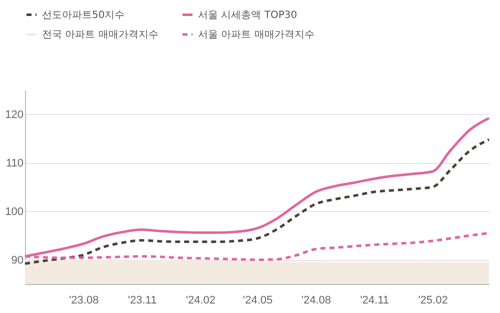 This screenshot has width=500, height=313. What do you see at coordinates (433, 300) in the screenshot?
I see `x-tick-label: '25.02` at bounding box center [433, 300].